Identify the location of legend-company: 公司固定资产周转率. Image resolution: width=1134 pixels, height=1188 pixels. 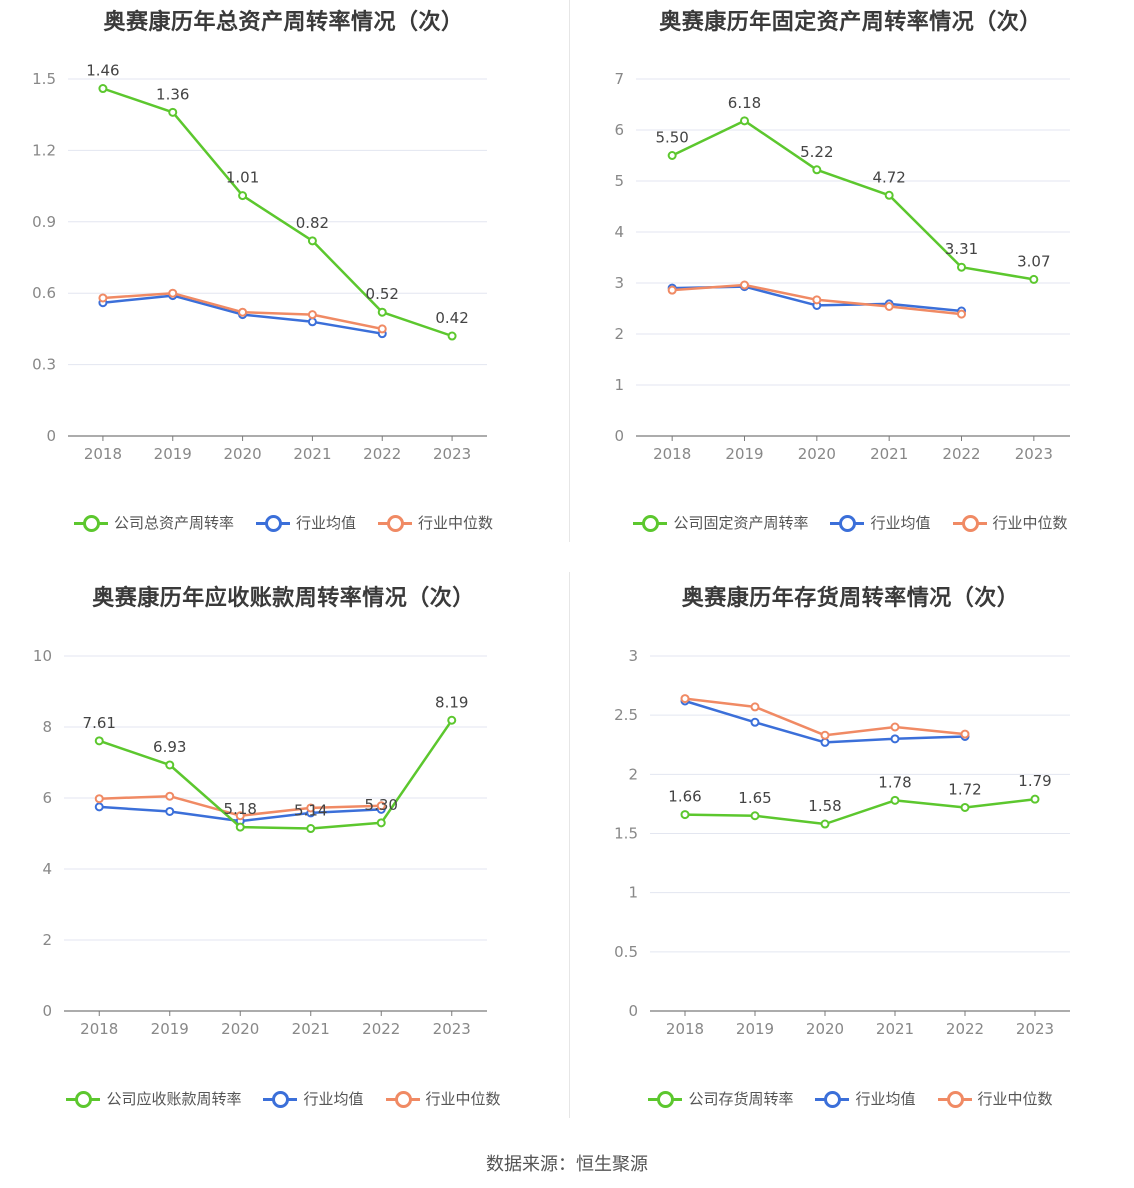
(720, 522).